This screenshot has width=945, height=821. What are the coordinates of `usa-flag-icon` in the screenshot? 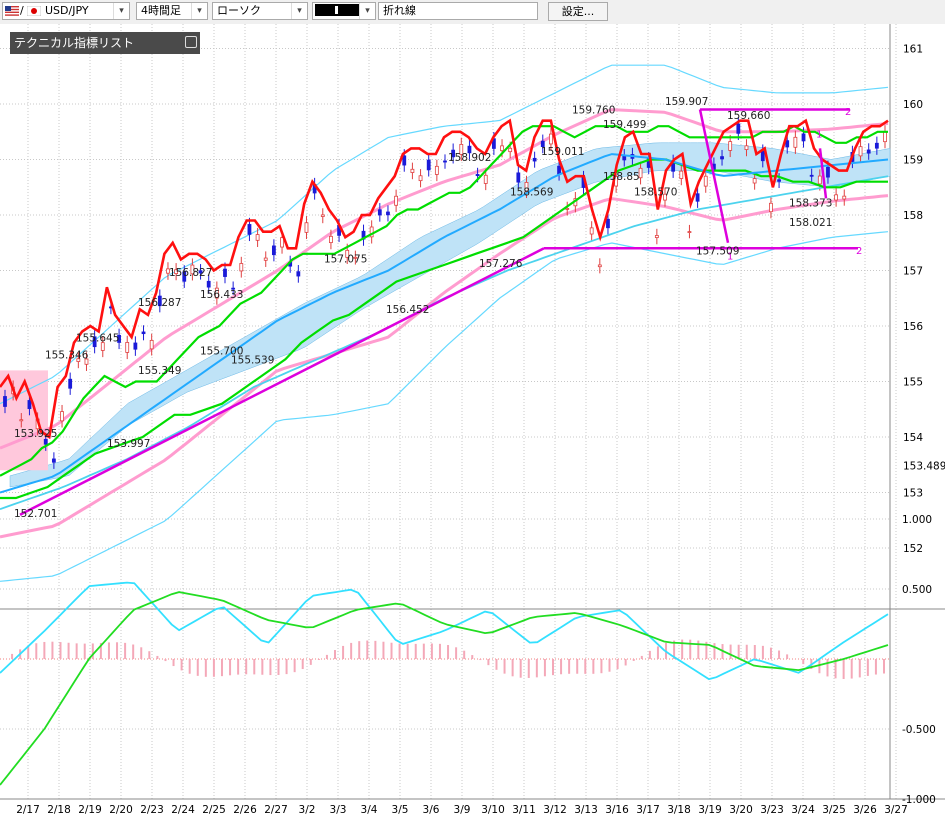 It's located at (12, 11).